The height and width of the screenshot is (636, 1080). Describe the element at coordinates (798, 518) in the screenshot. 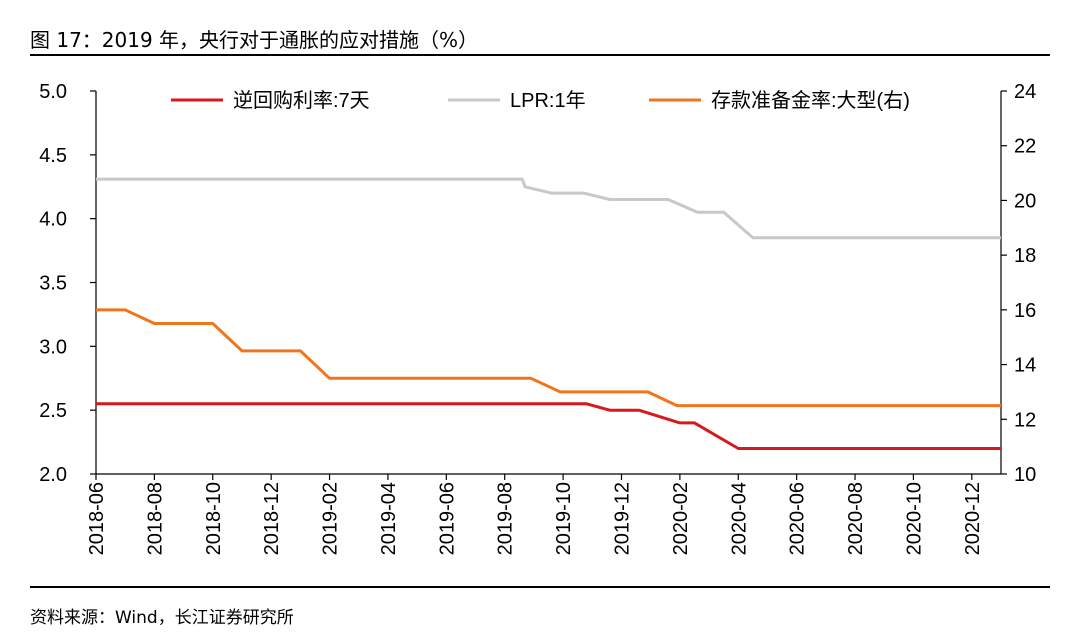

I see `x-tick-label: 2020-06` at that location.